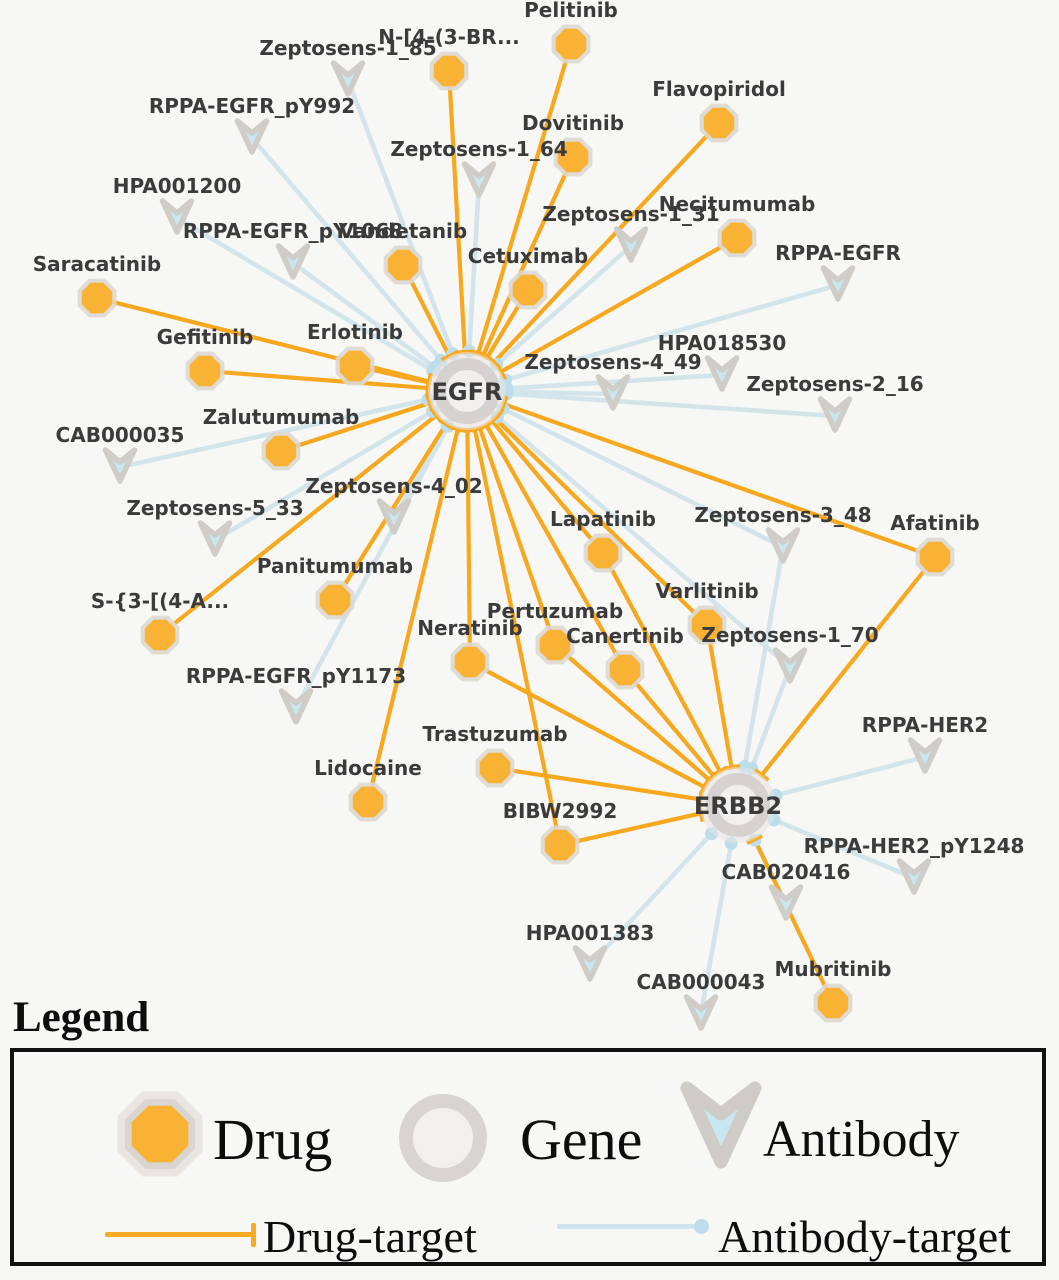 The image size is (1059, 1280). I want to click on drug-node-canertinib, so click(625, 670).